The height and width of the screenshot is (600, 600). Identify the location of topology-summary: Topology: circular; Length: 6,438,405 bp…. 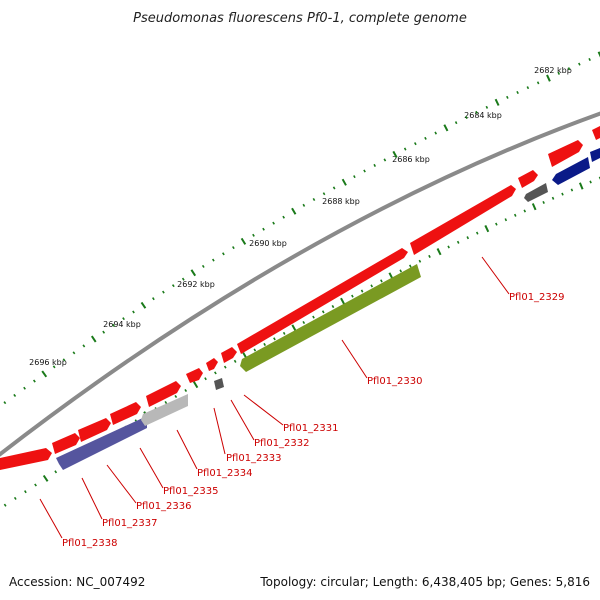
(424, 582).